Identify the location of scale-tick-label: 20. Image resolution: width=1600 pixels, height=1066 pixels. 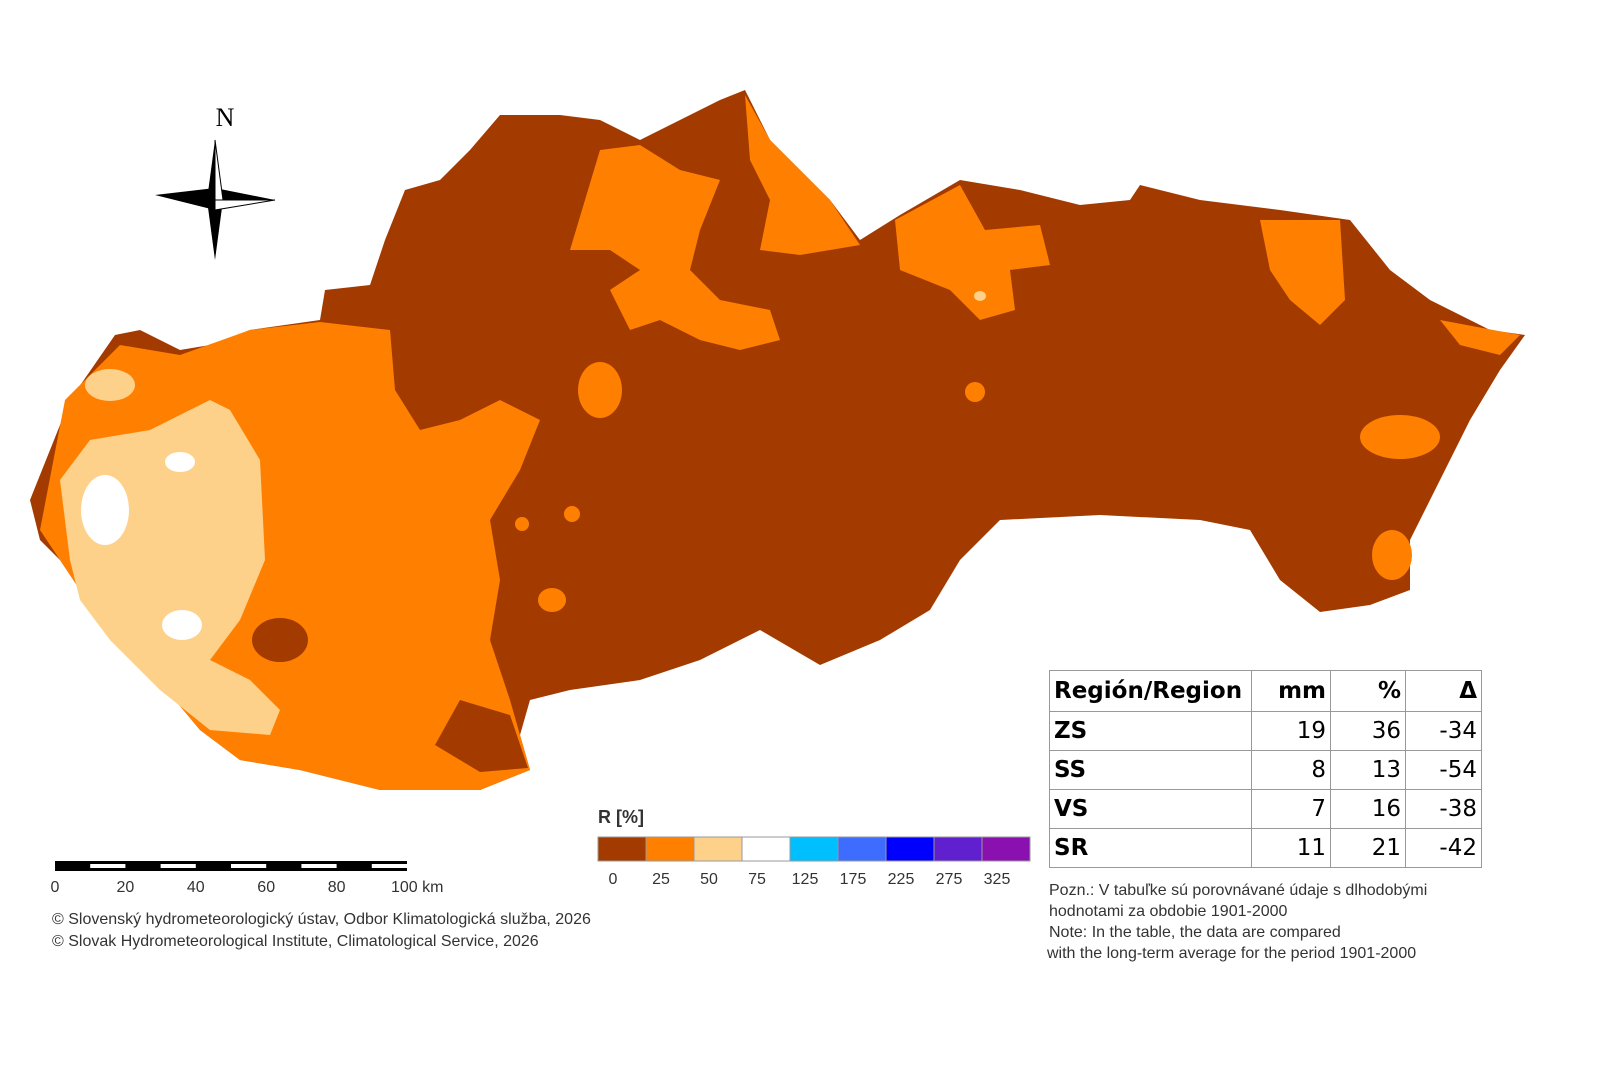
(126, 887).